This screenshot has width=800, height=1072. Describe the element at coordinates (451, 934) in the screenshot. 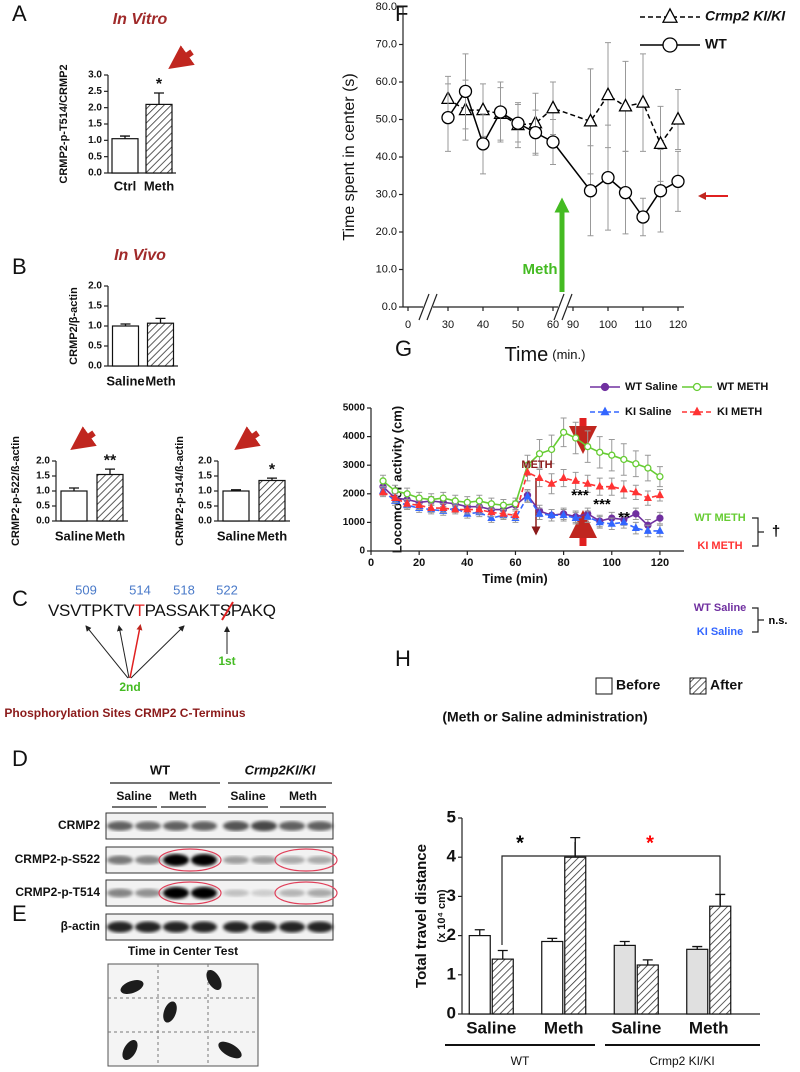

I see `y-tick-label: 2` at that location.